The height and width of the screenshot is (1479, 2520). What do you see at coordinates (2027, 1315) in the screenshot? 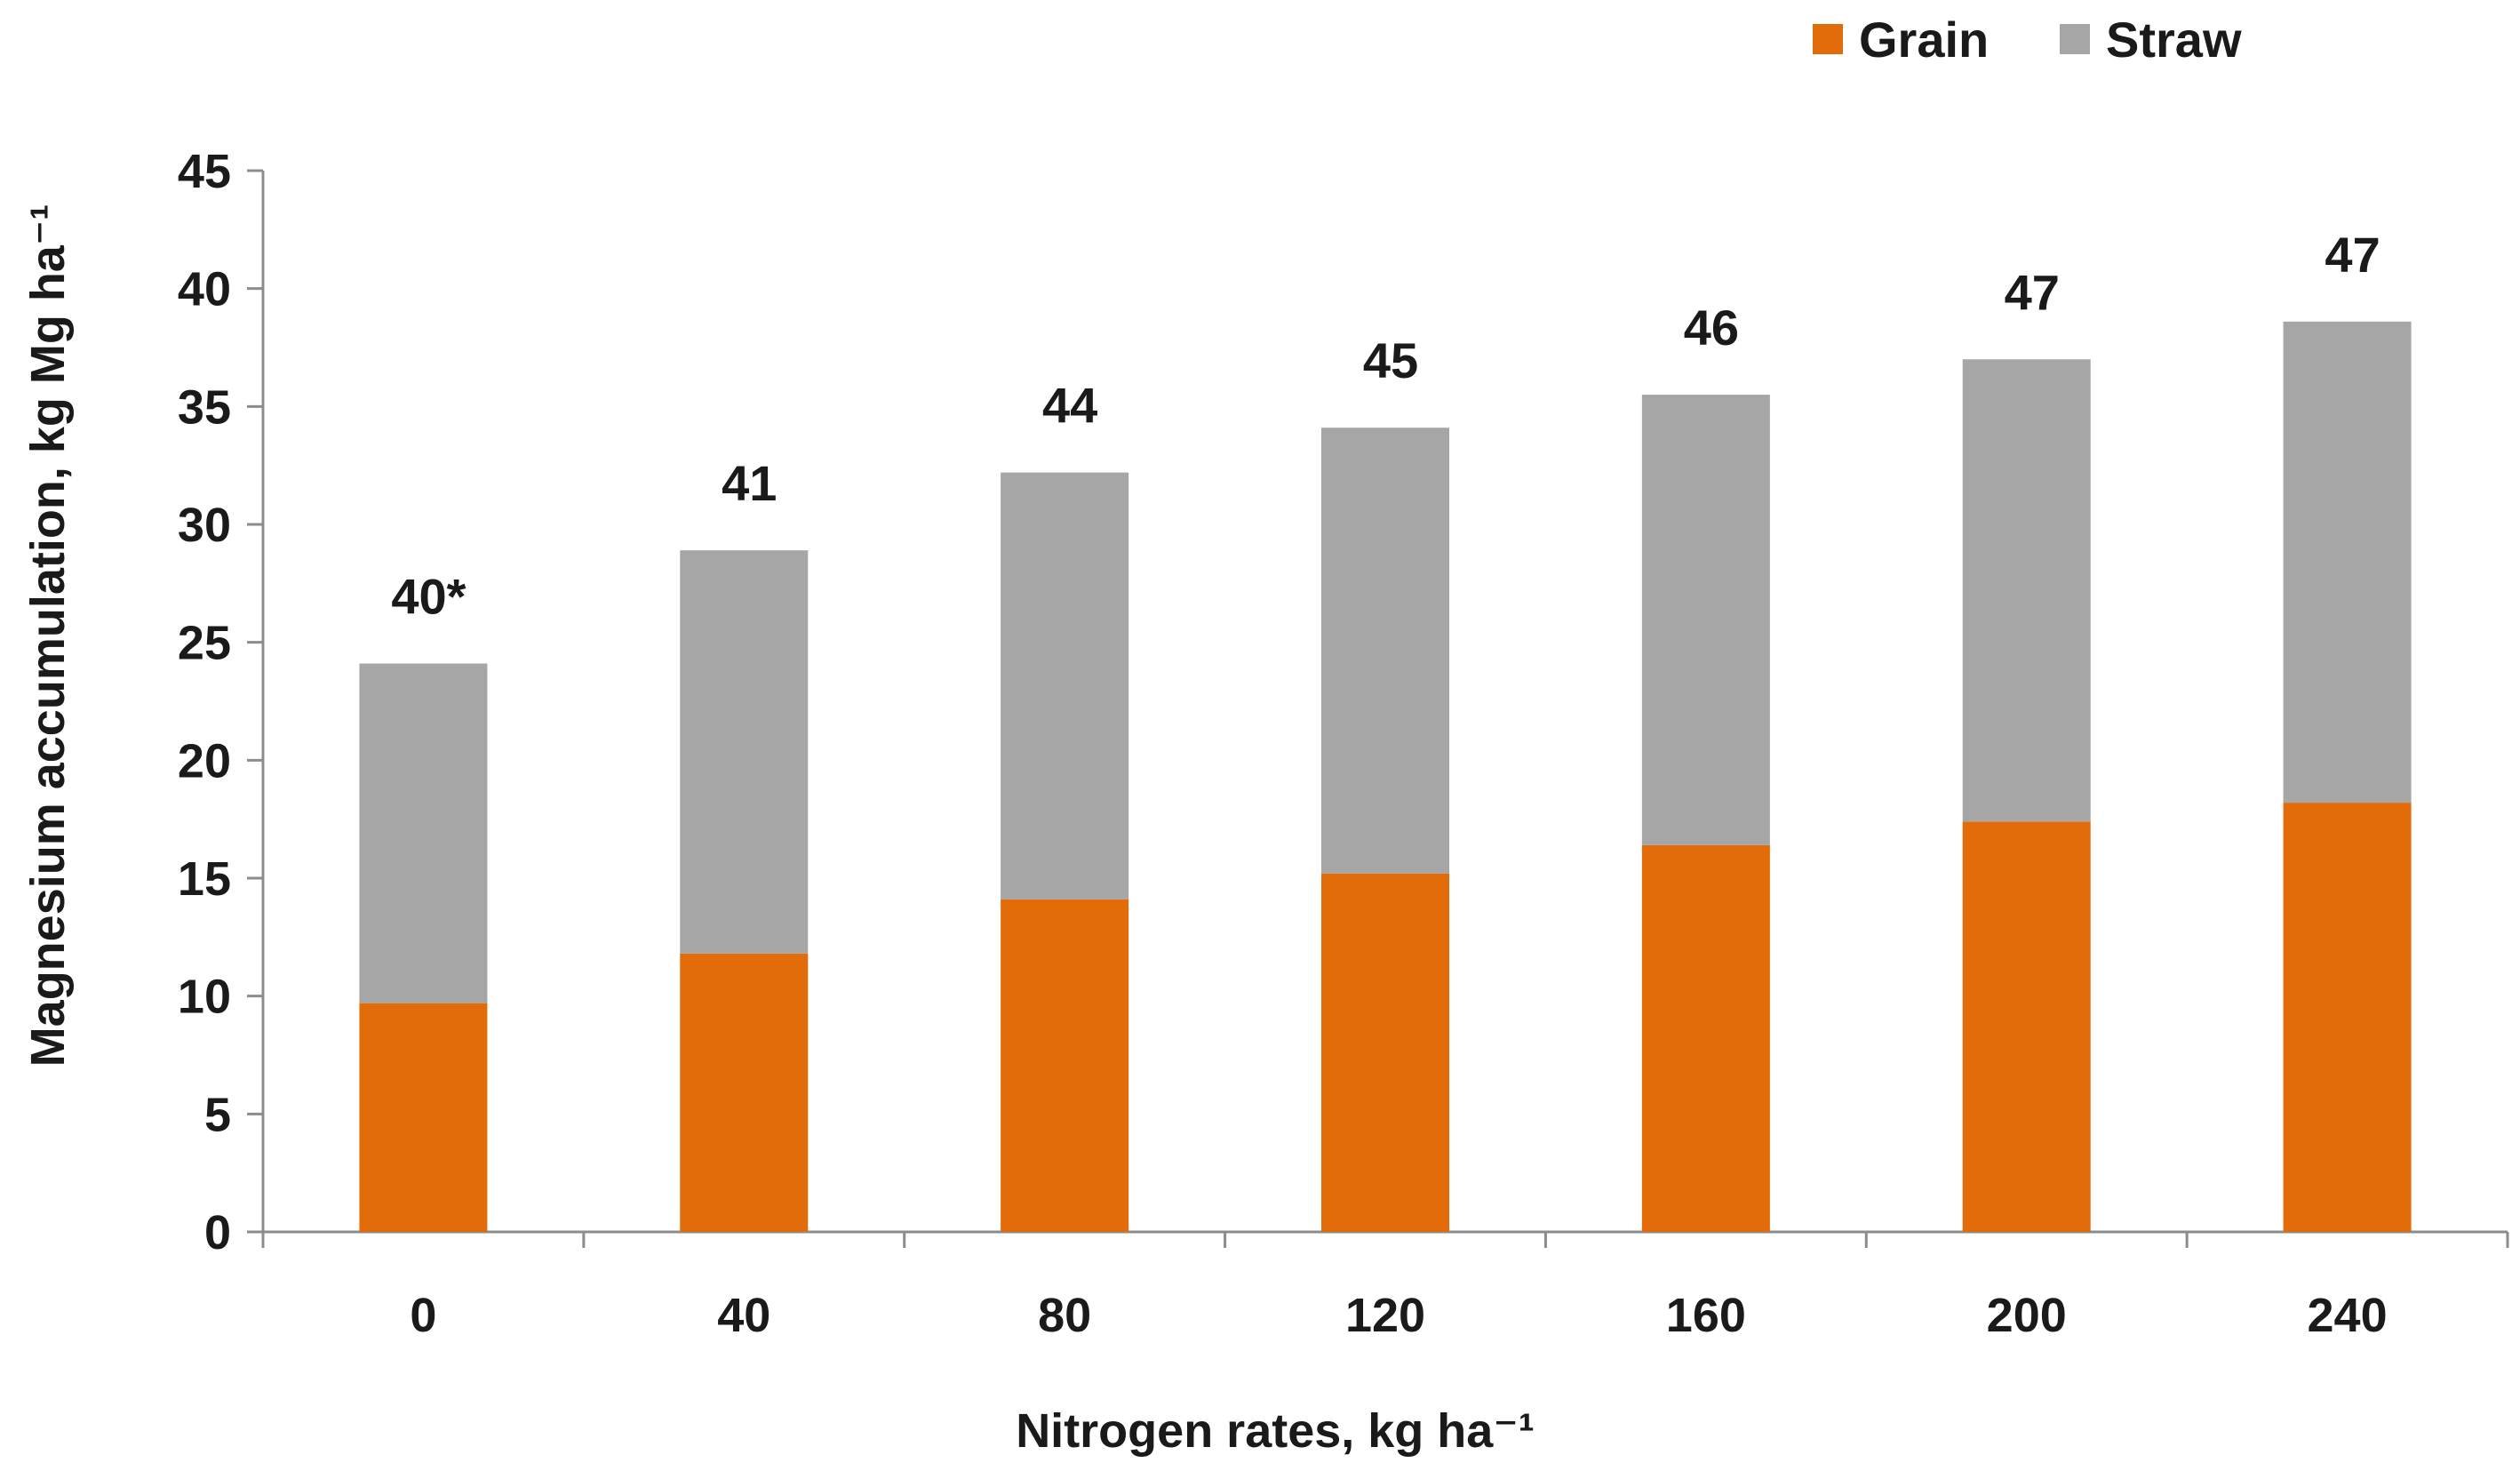
I see `x-tick-label: 200` at bounding box center [2027, 1315].